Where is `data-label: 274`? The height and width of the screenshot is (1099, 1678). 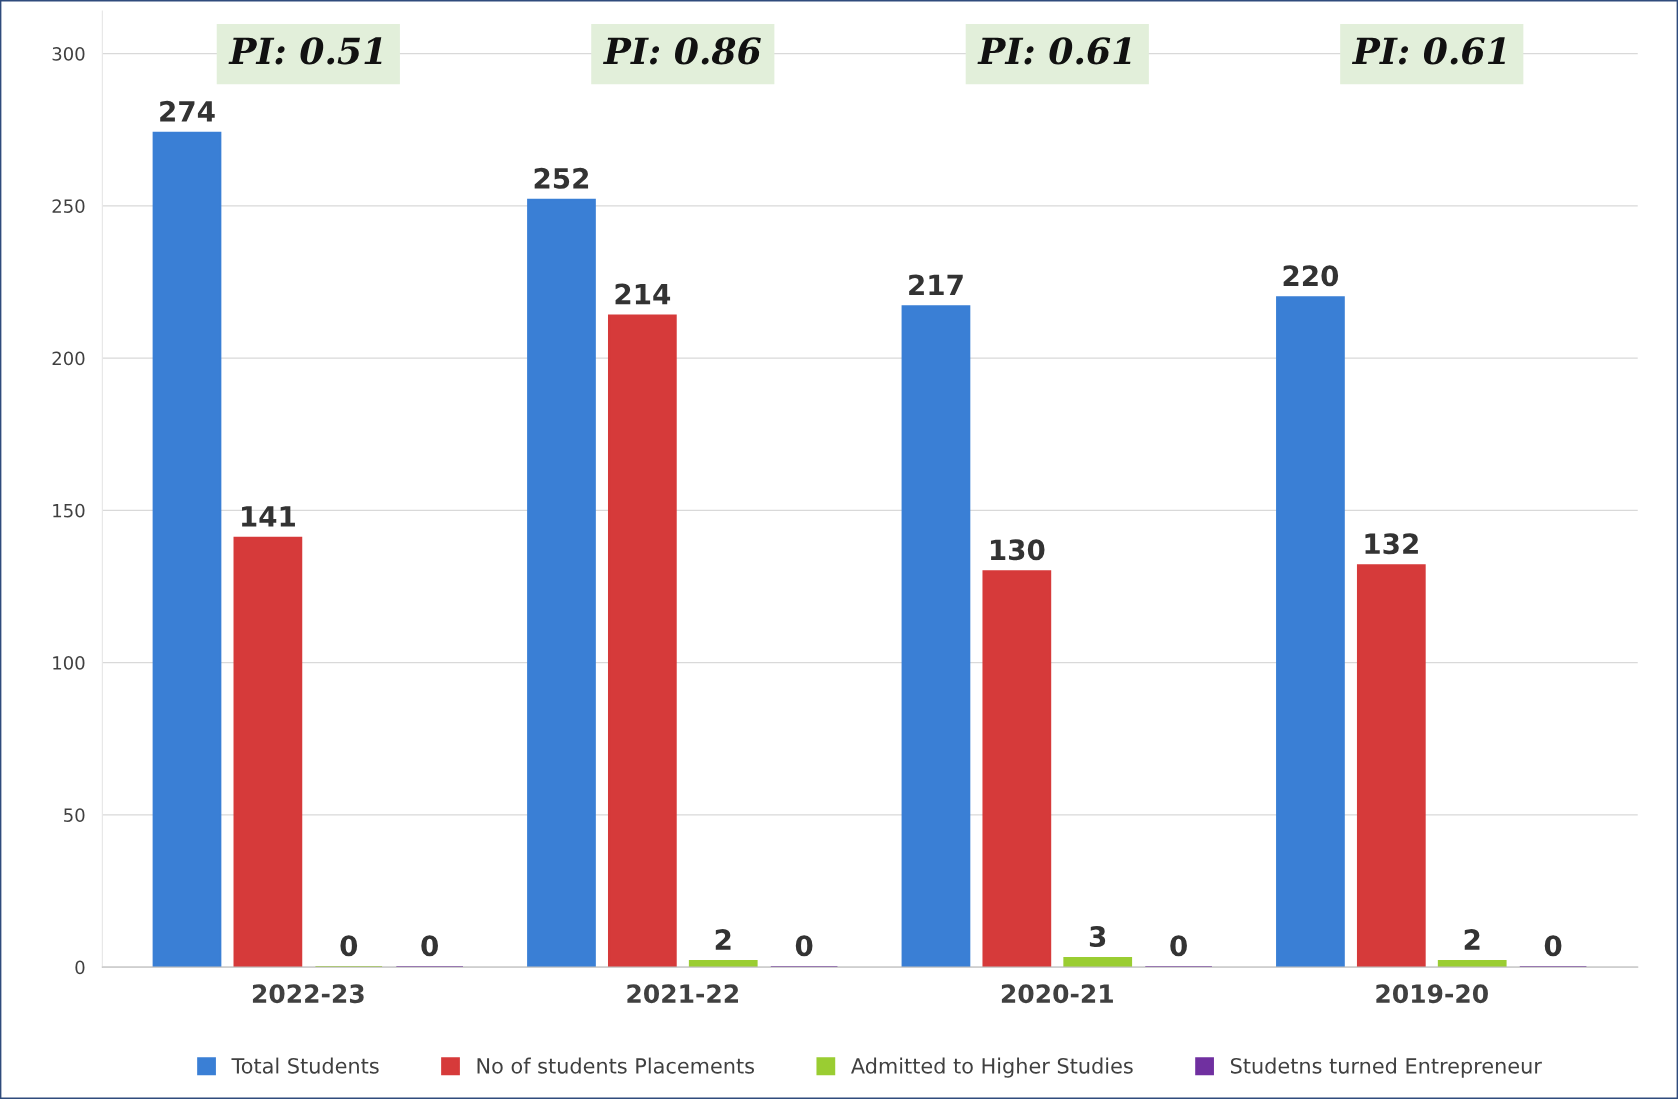 data-label: 274 is located at coordinates (187, 111).